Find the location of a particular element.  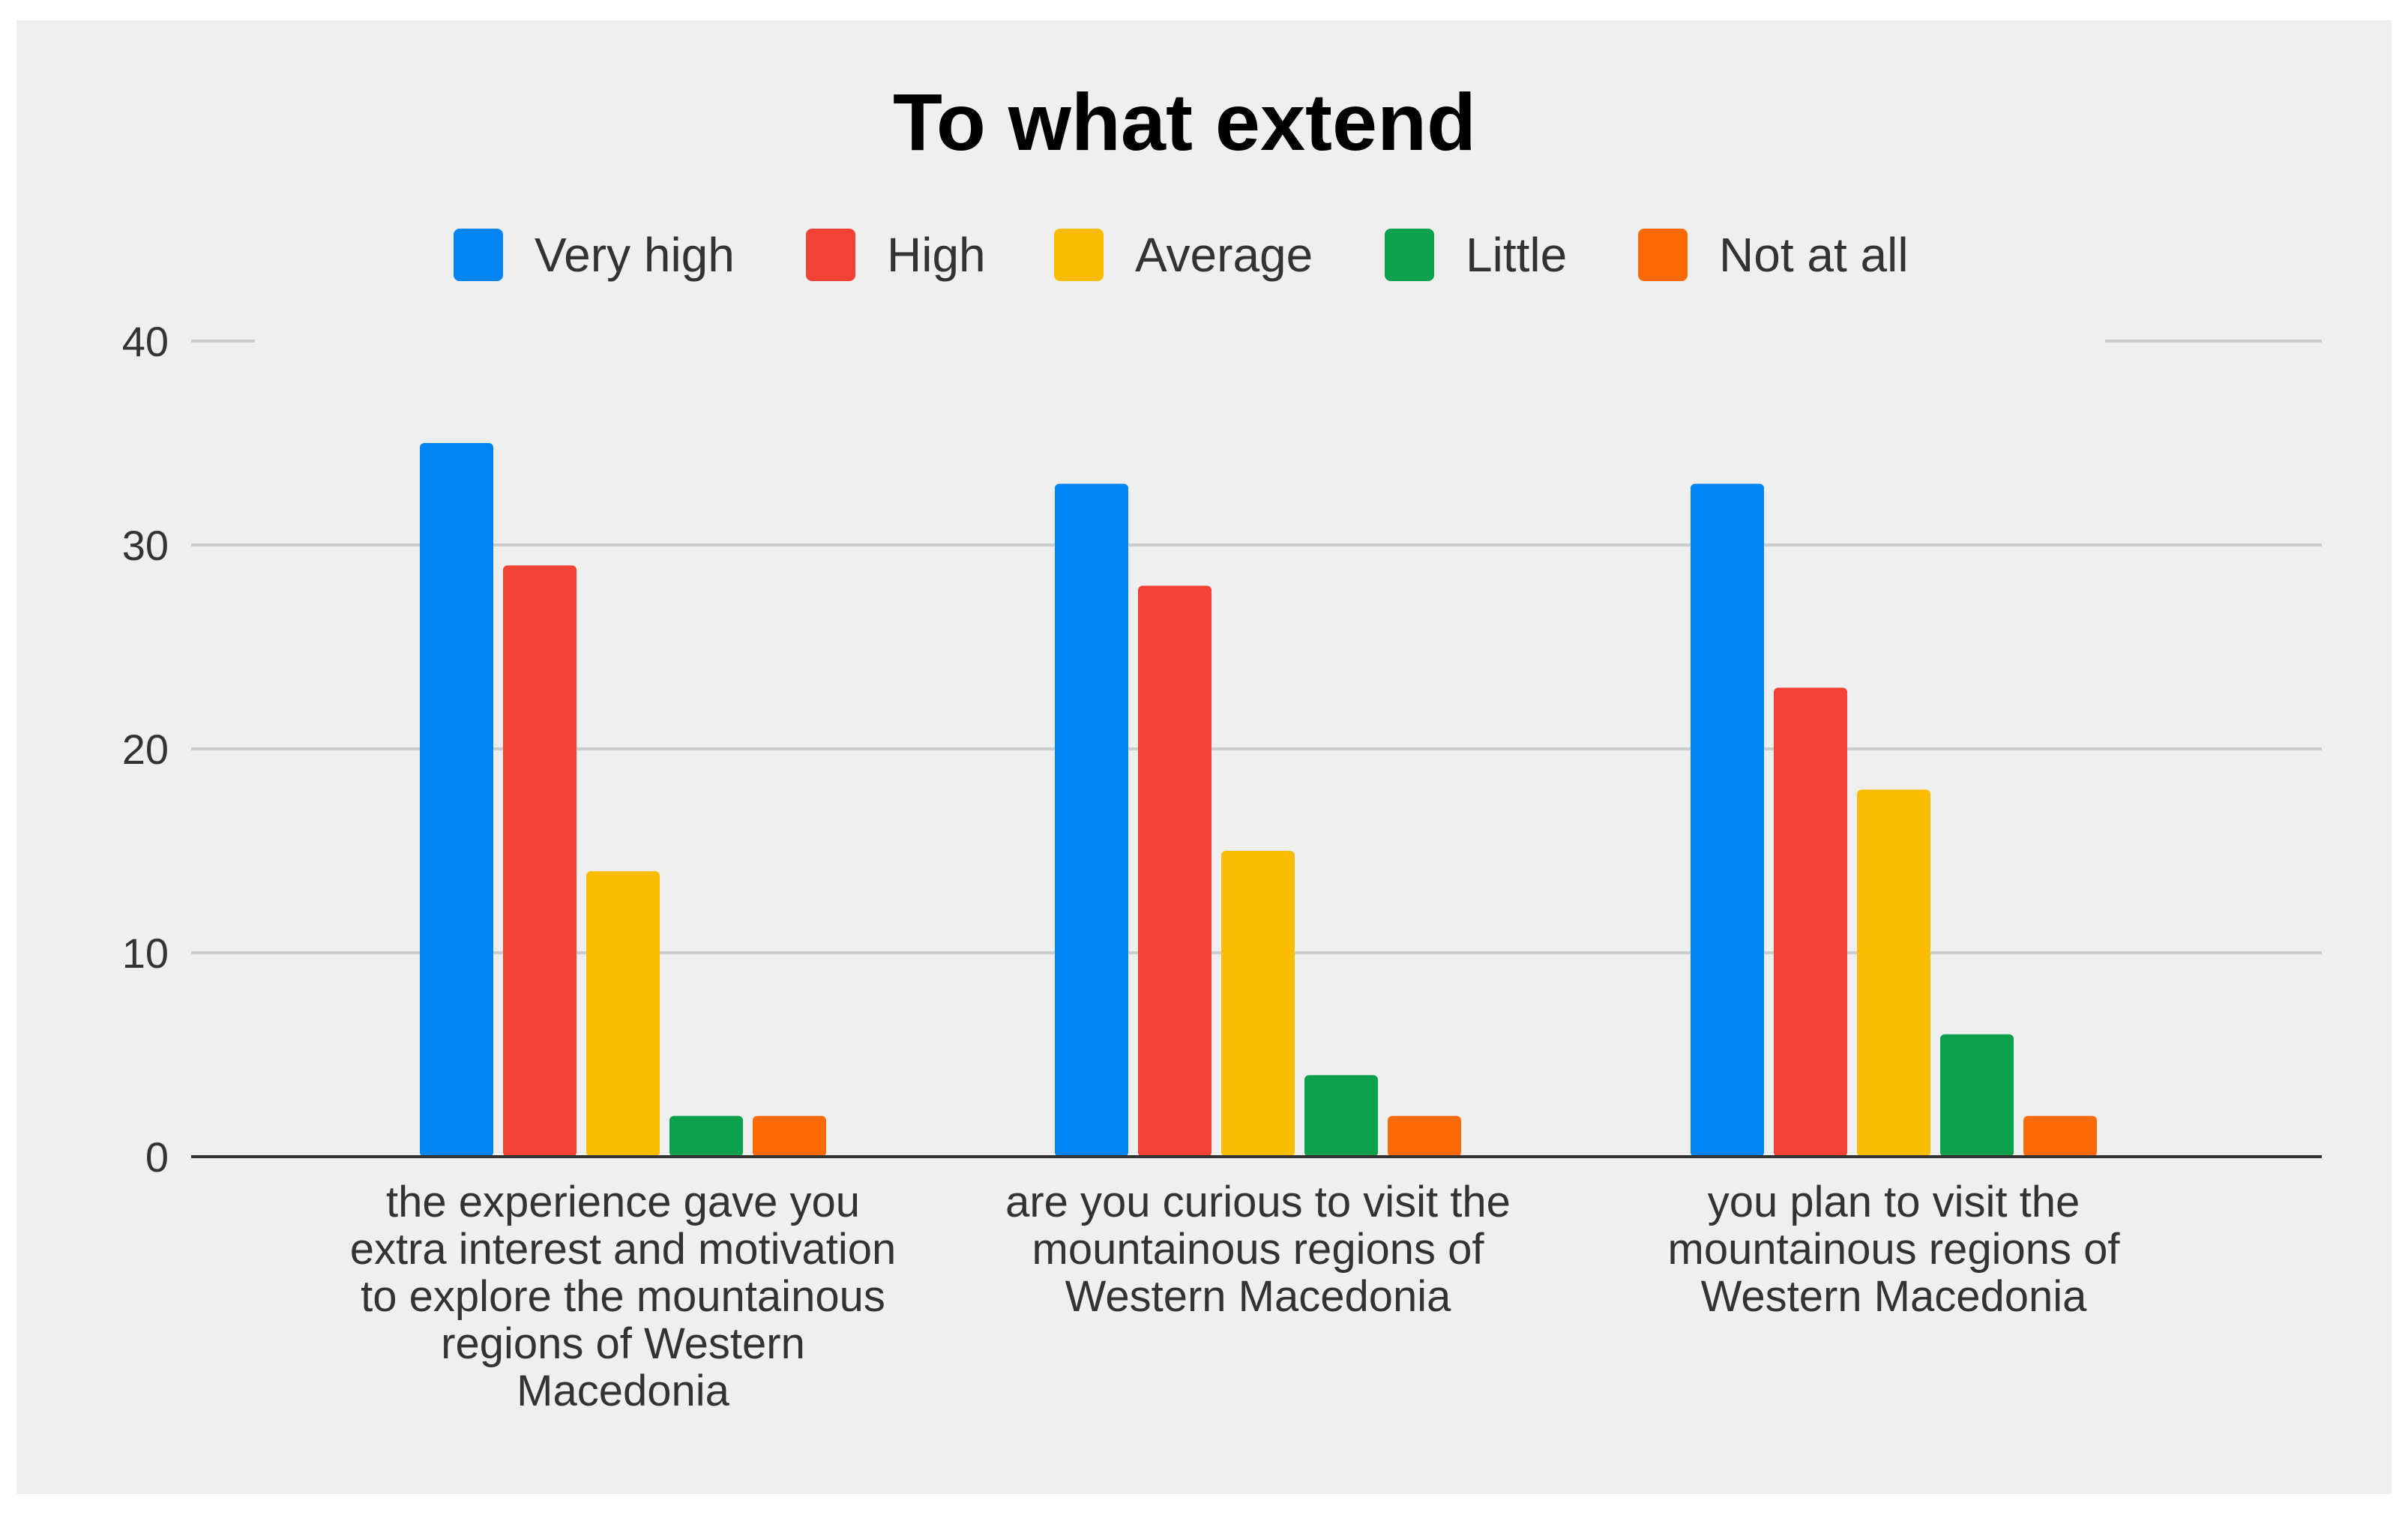

legend-swatch-average is located at coordinates (1079, 255).